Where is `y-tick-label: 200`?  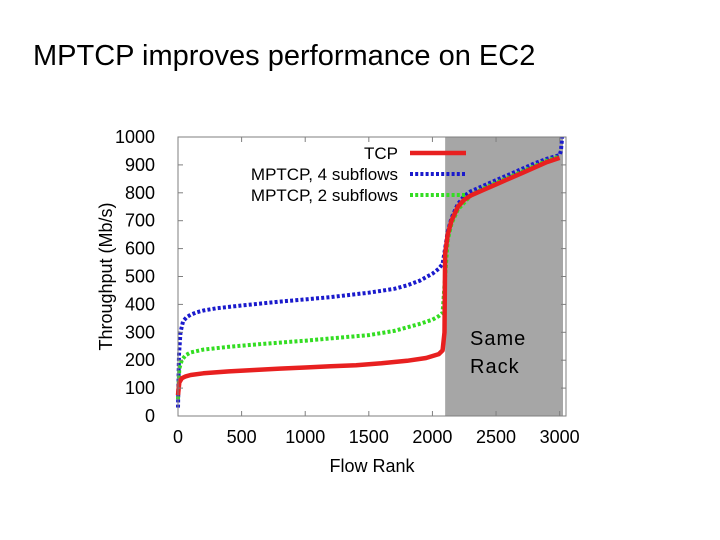
y-tick-label: 200 is located at coordinates (140, 360).